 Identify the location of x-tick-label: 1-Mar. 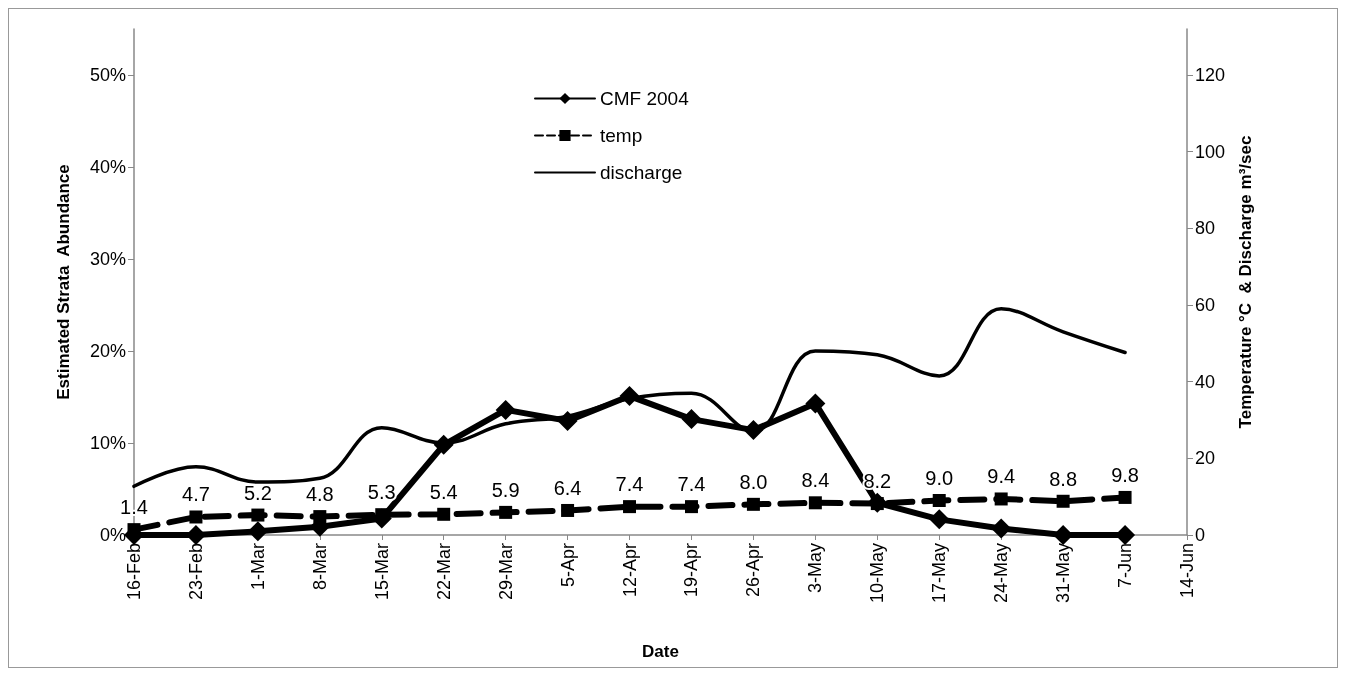
(257, 567).